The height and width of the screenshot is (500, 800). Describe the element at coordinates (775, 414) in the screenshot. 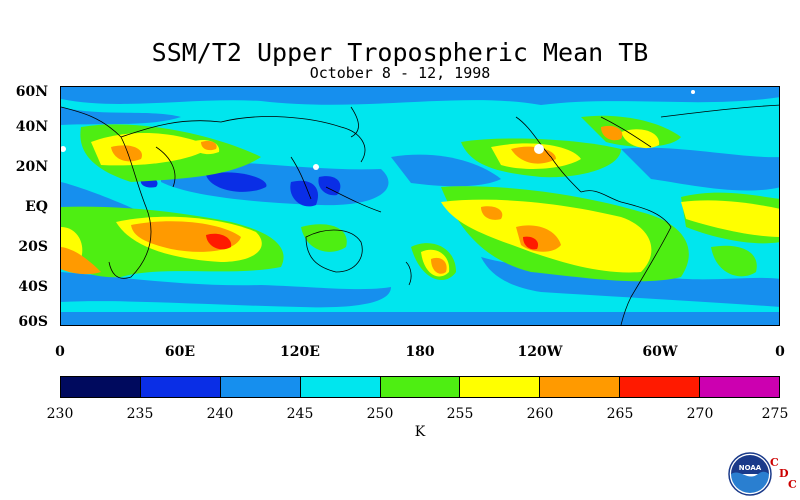

I see `colorbar-tick-275: 275` at that location.